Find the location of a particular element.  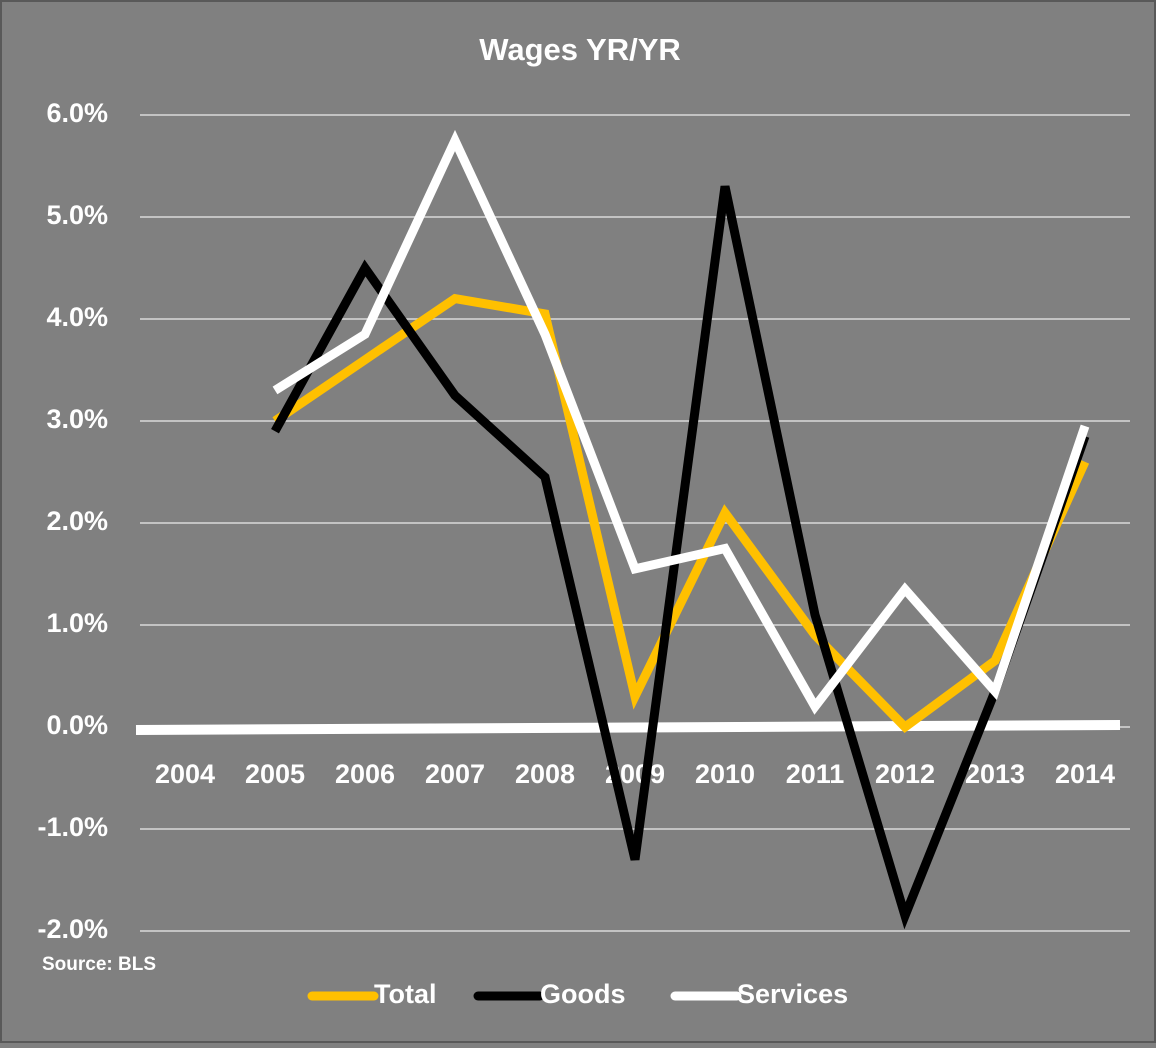

y-tick-label: -2.0% is located at coordinates (72, 929).